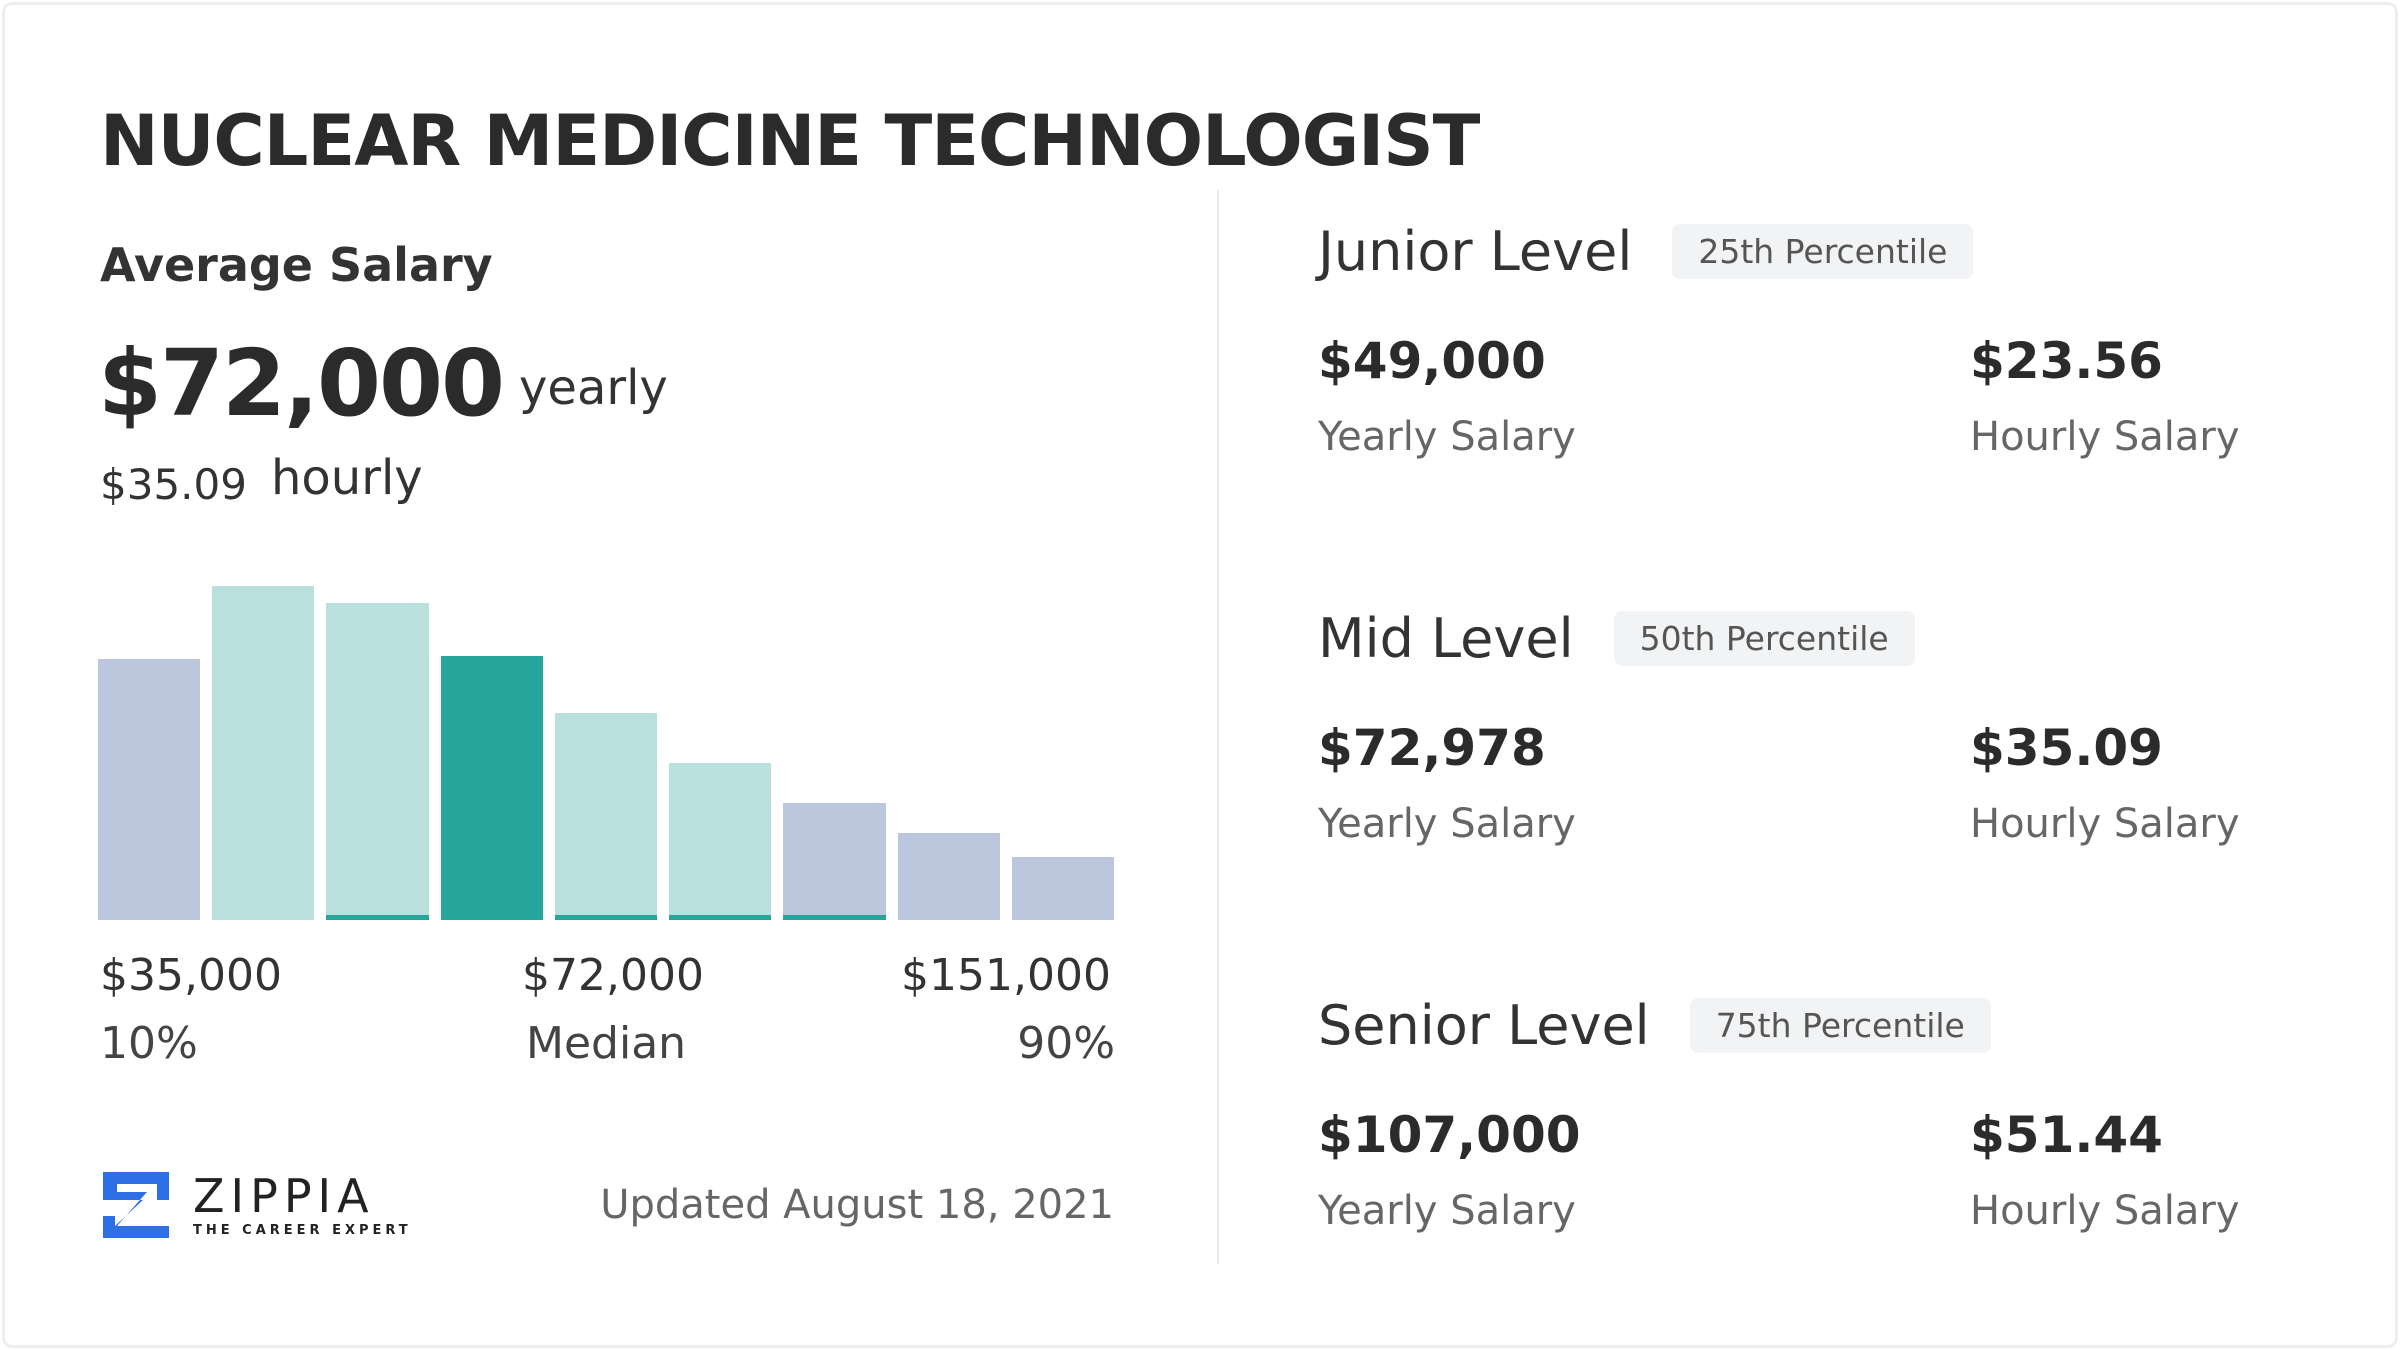 The width and height of the screenshot is (2400, 1350). I want to click on level-header: Mid Level 50th Percentile, so click(1616, 638).